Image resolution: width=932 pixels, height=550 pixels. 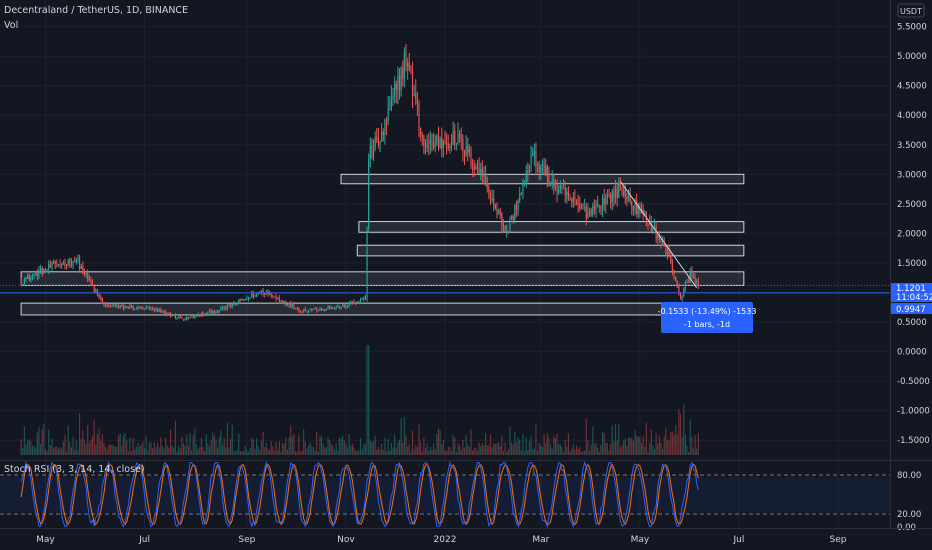 What do you see at coordinates (707, 317) in the screenshot?
I see `measure-tooltip: -0.1533 (-13.49%) -1533 -1 bars, -1d` at bounding box center [707, 317].